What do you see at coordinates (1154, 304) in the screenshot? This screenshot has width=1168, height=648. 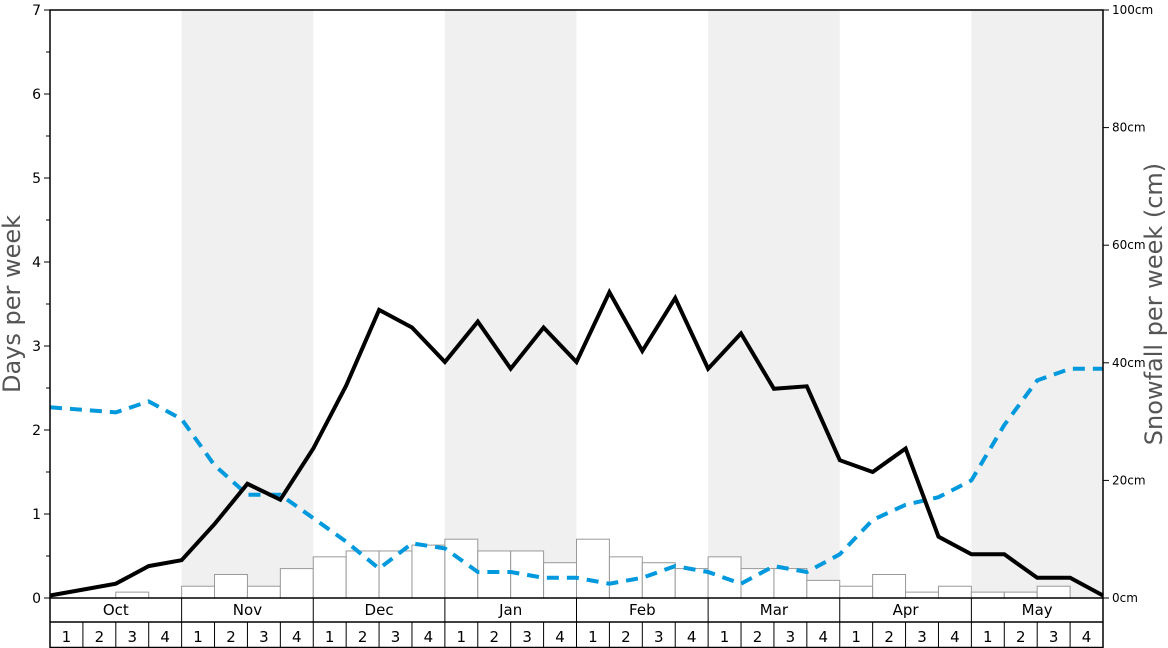 I see `right-axis-title: Snowfall per week (cm)` at bounding box center [1154, 304].